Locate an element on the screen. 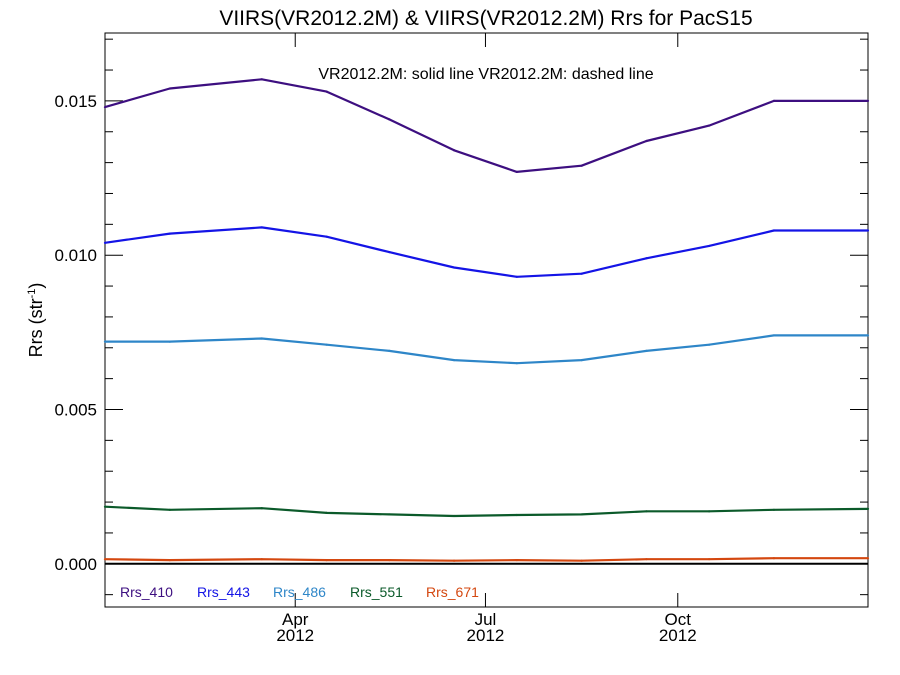  y-axis-label-sup: -1 is located at coordinates (32, 294).